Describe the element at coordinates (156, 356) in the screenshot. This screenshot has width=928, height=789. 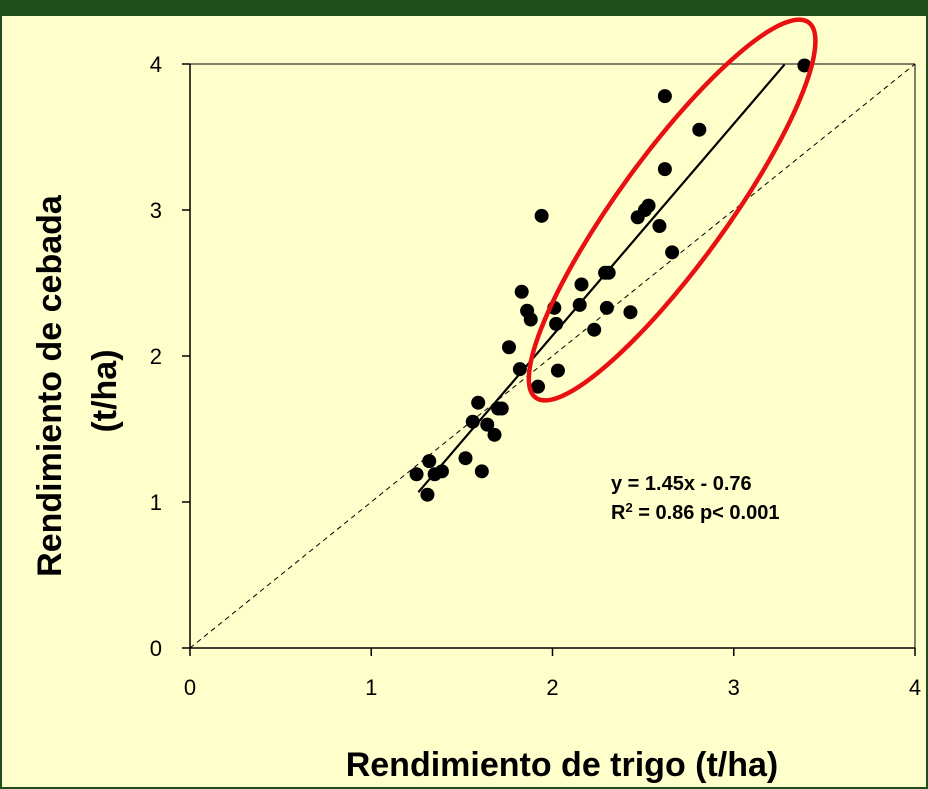
I see `y-tick-label: 2` at that location.